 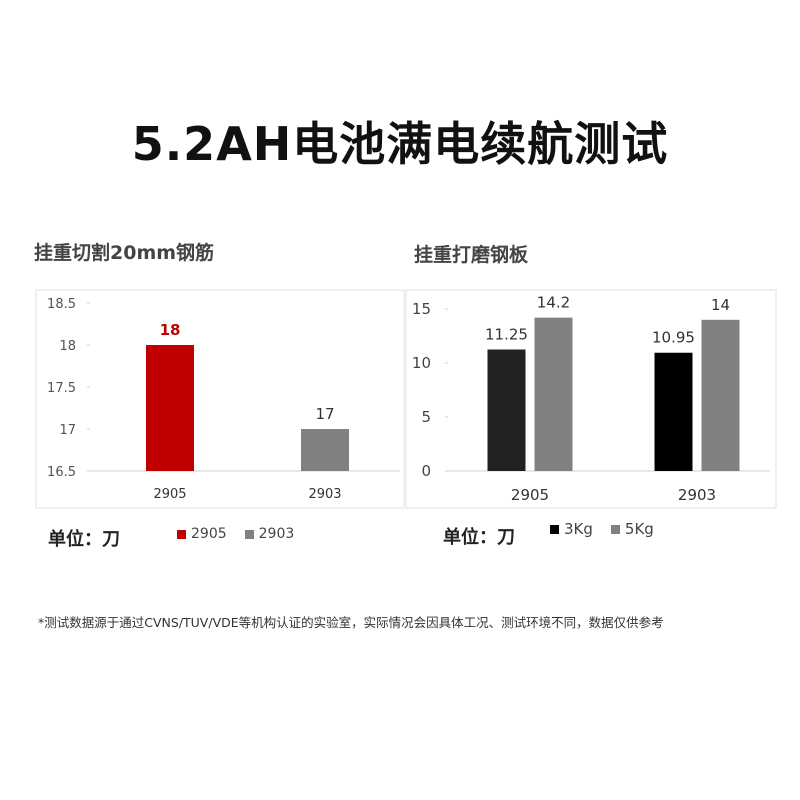 I want to click on right-legend-label-5kg: 5Kg, so click(x=639, y=529).